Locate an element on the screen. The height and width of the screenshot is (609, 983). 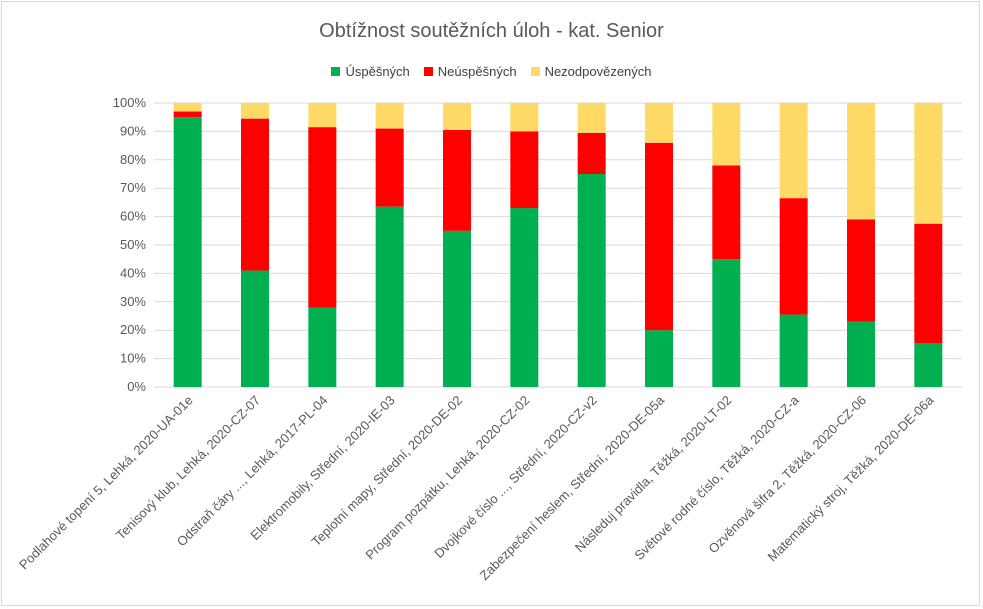
legend-item: Nezodpovězených is located at coordinates (591, 71).